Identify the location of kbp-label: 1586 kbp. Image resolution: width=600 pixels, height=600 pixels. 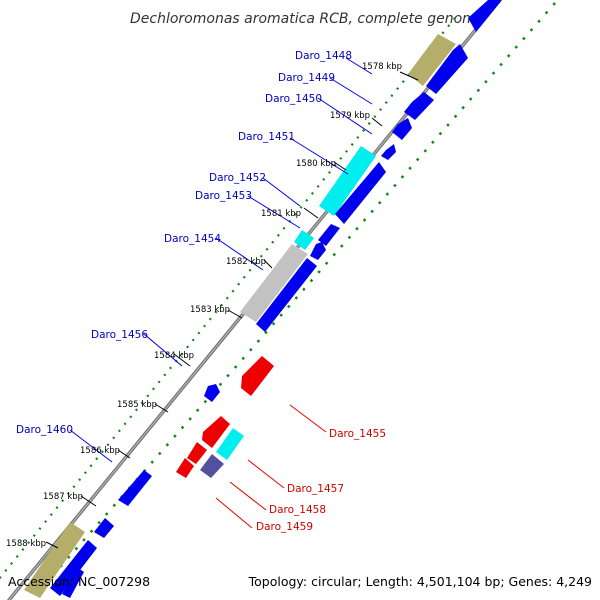
(100, 451).